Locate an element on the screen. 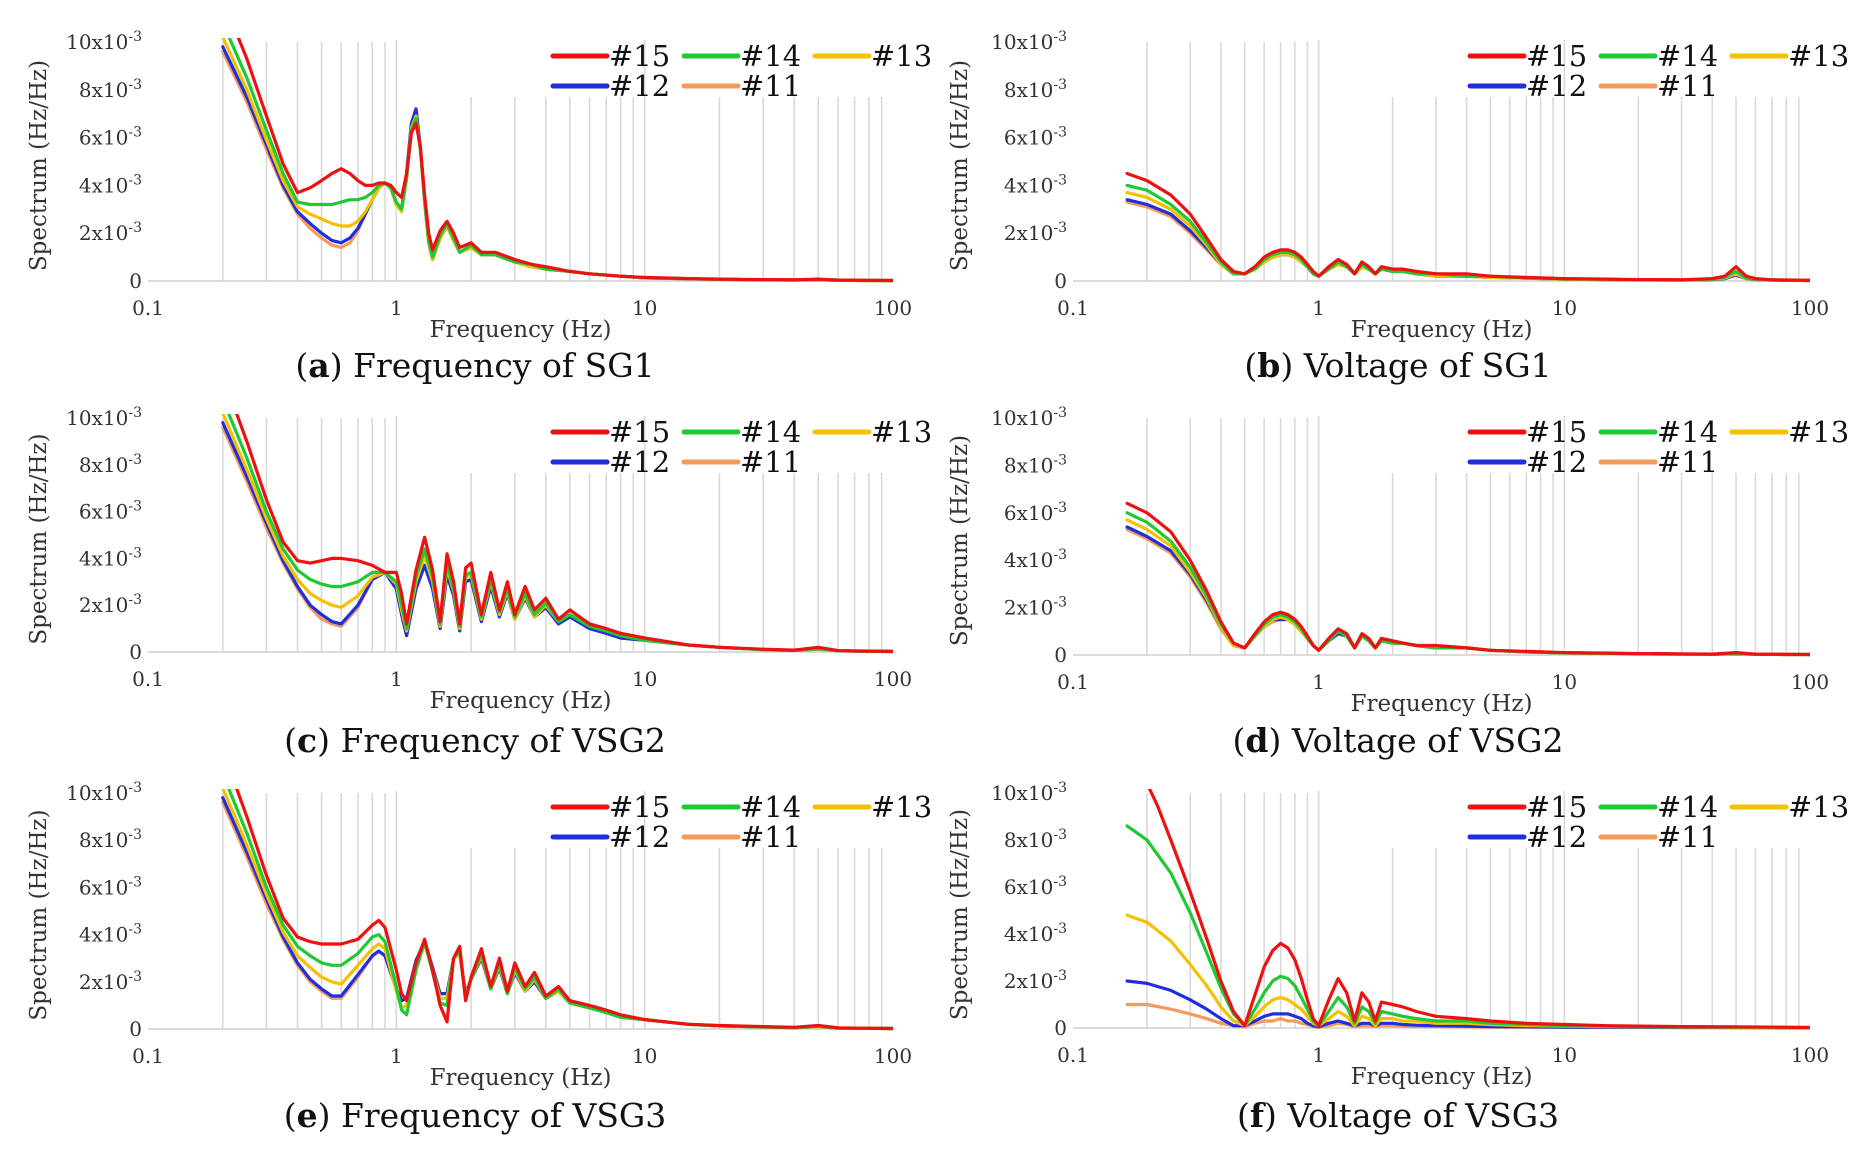  panel-caption: (b) Voltage of SG1 is located at coordinates (1397, 365).